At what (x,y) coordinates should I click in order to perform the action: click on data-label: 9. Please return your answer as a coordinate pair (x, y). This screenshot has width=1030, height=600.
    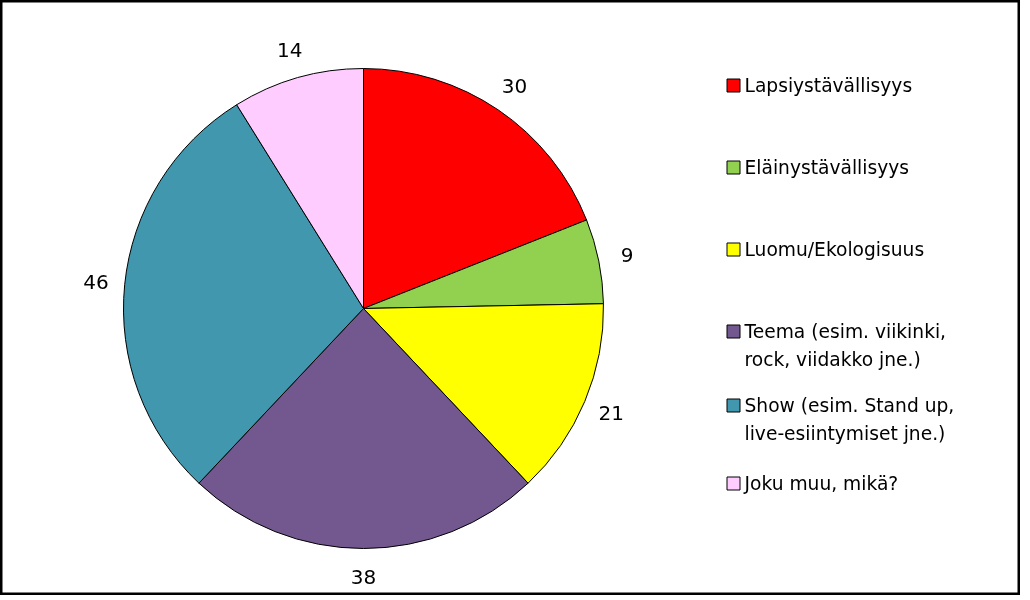
    Looking at the image, I should click on (627, 255).